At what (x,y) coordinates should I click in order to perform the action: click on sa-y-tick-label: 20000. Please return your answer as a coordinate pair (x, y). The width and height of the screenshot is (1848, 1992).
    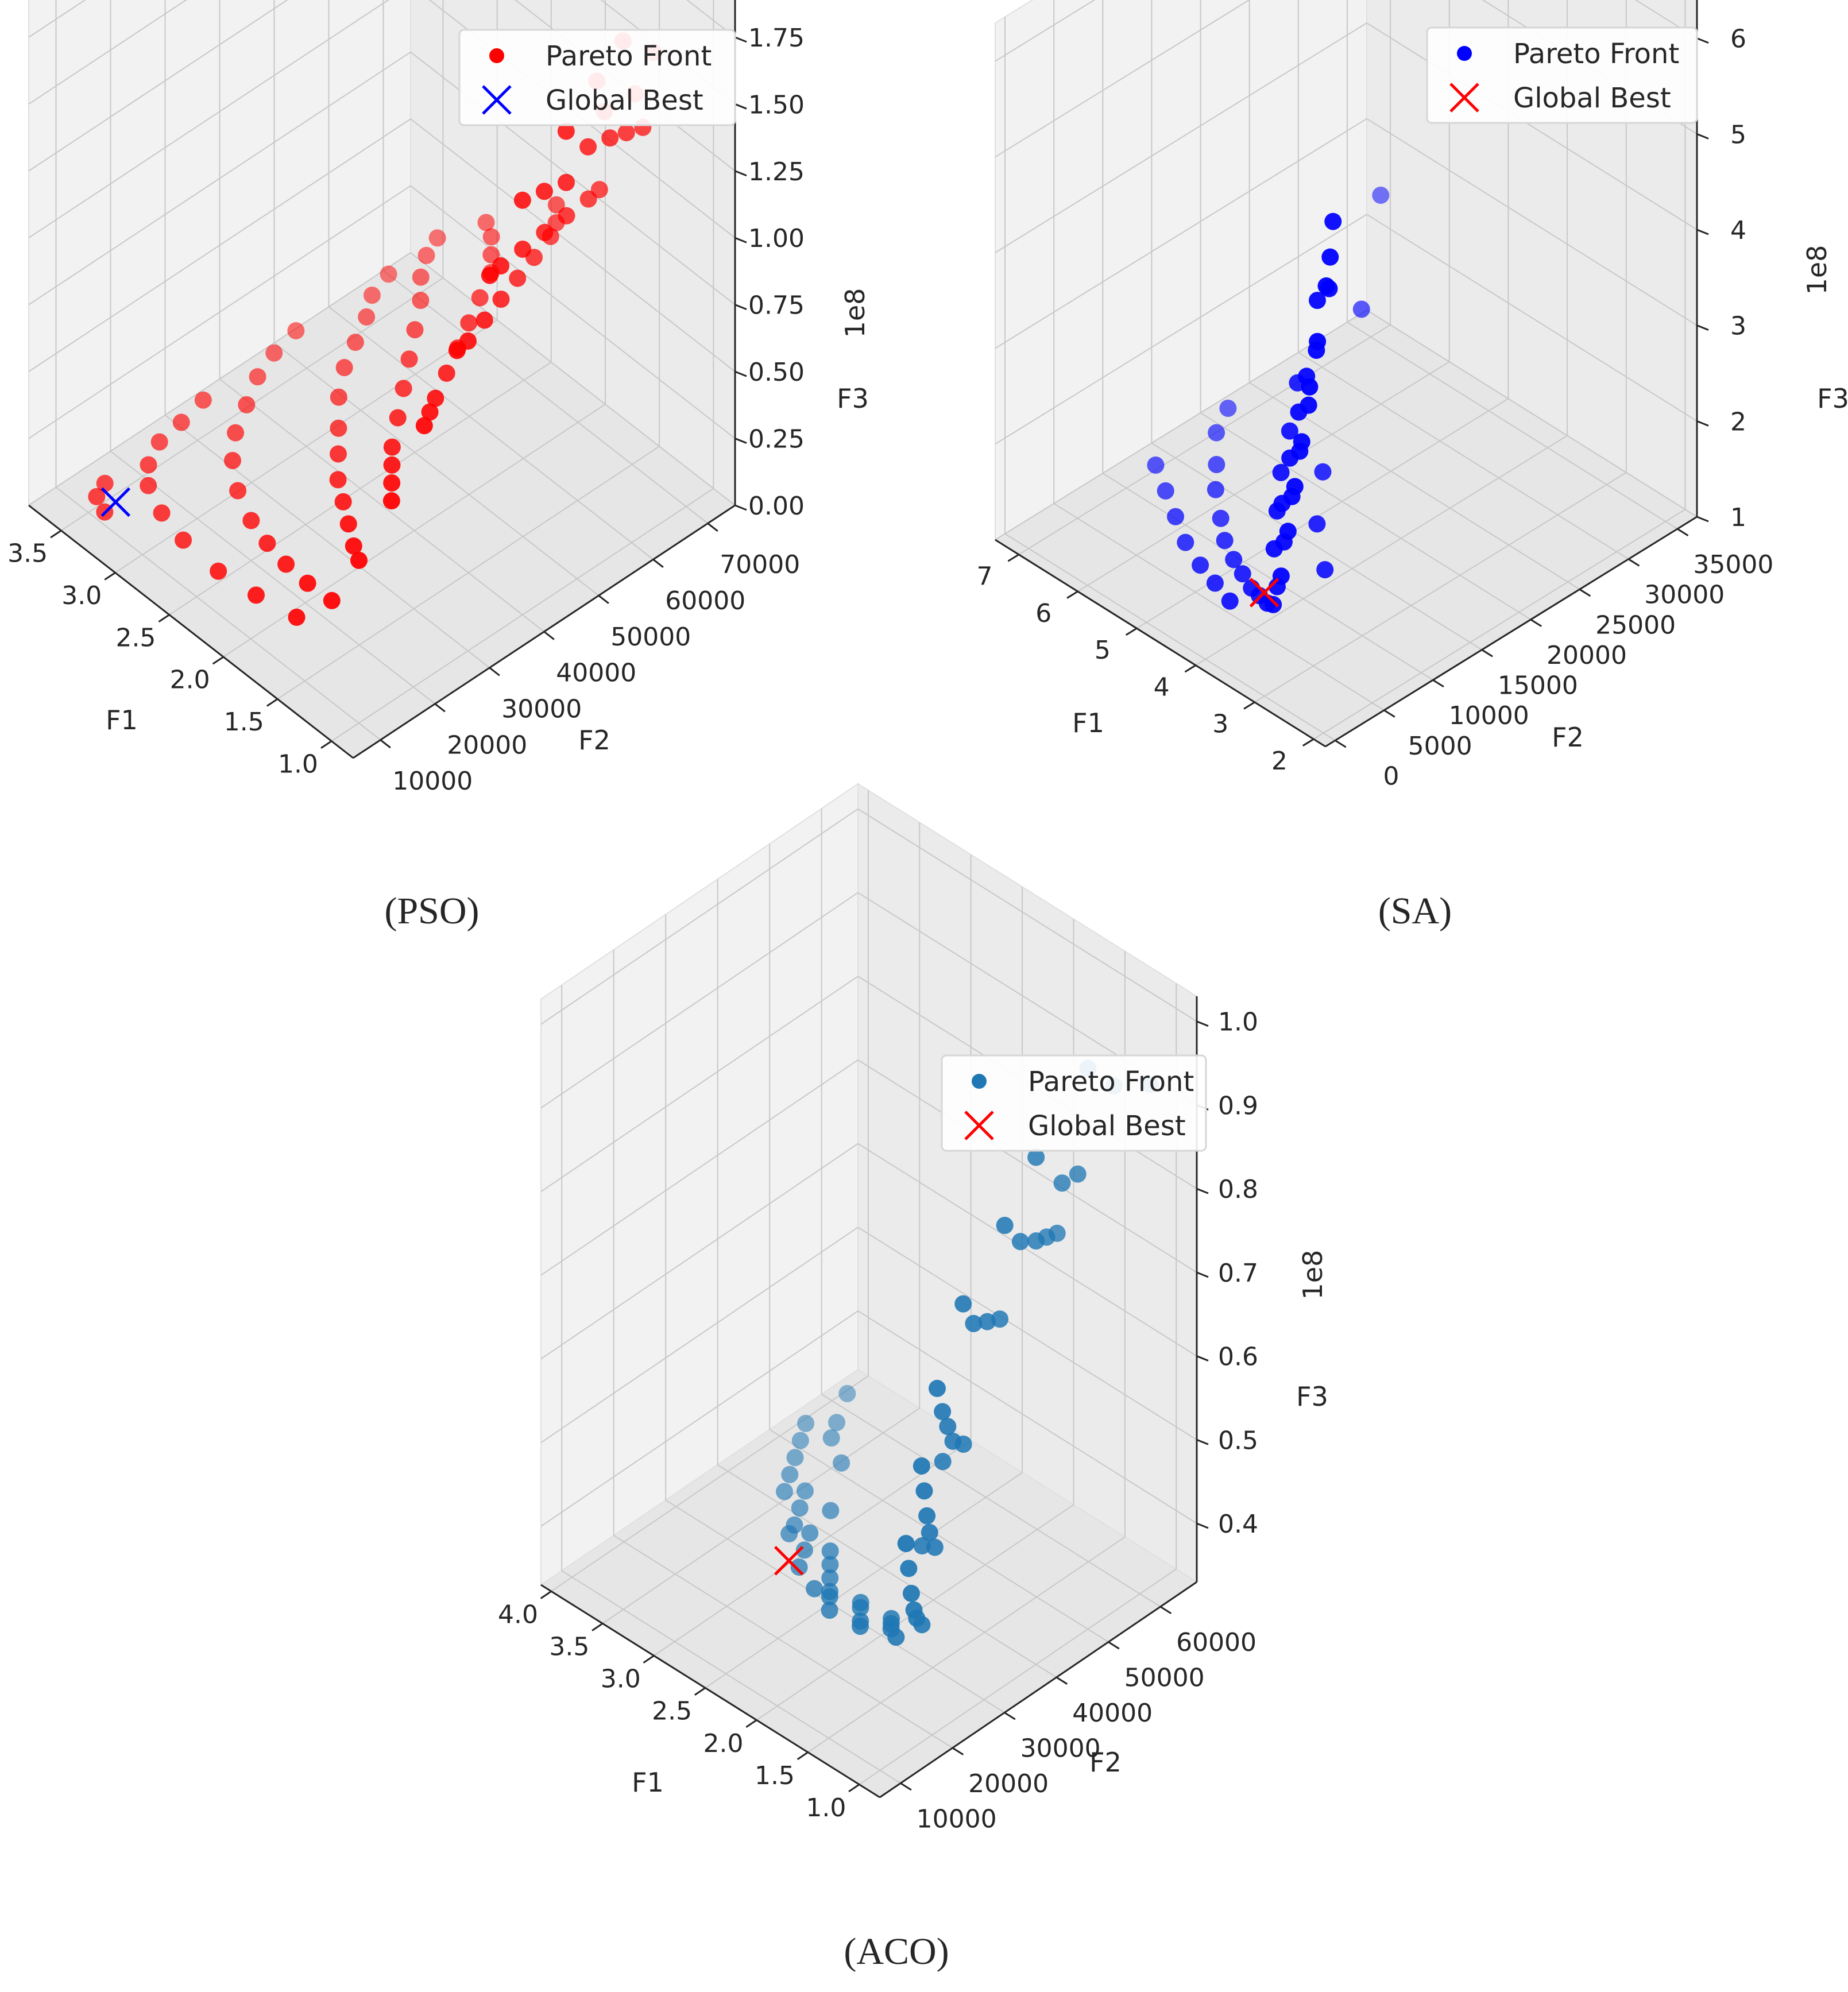
    Looking at the image, I should click on (1587, 655).